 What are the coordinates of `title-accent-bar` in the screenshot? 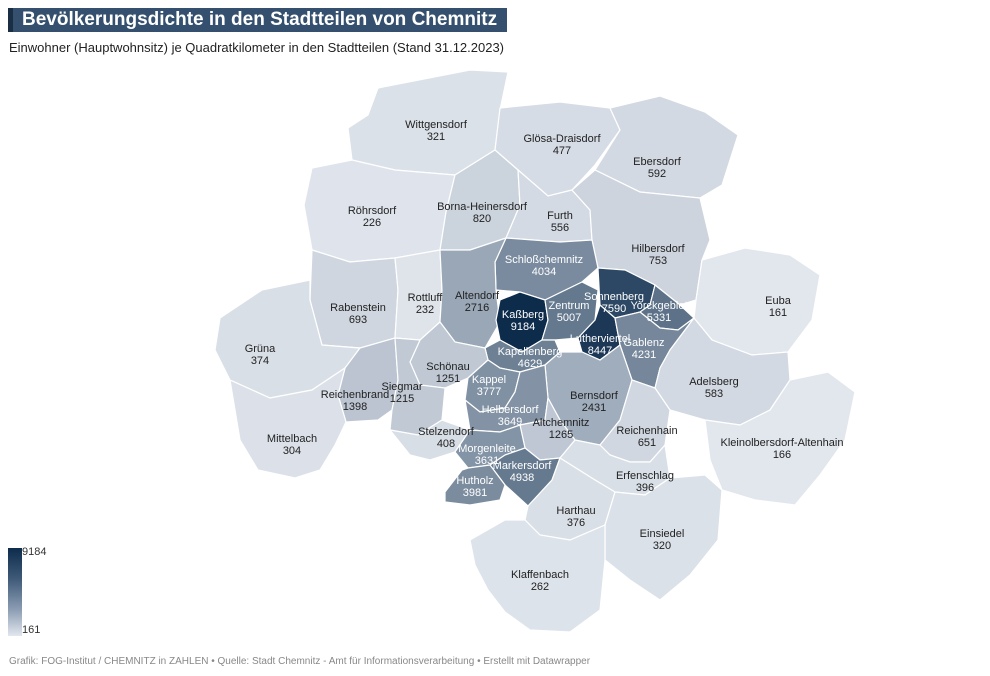 It's located at (10, 20).